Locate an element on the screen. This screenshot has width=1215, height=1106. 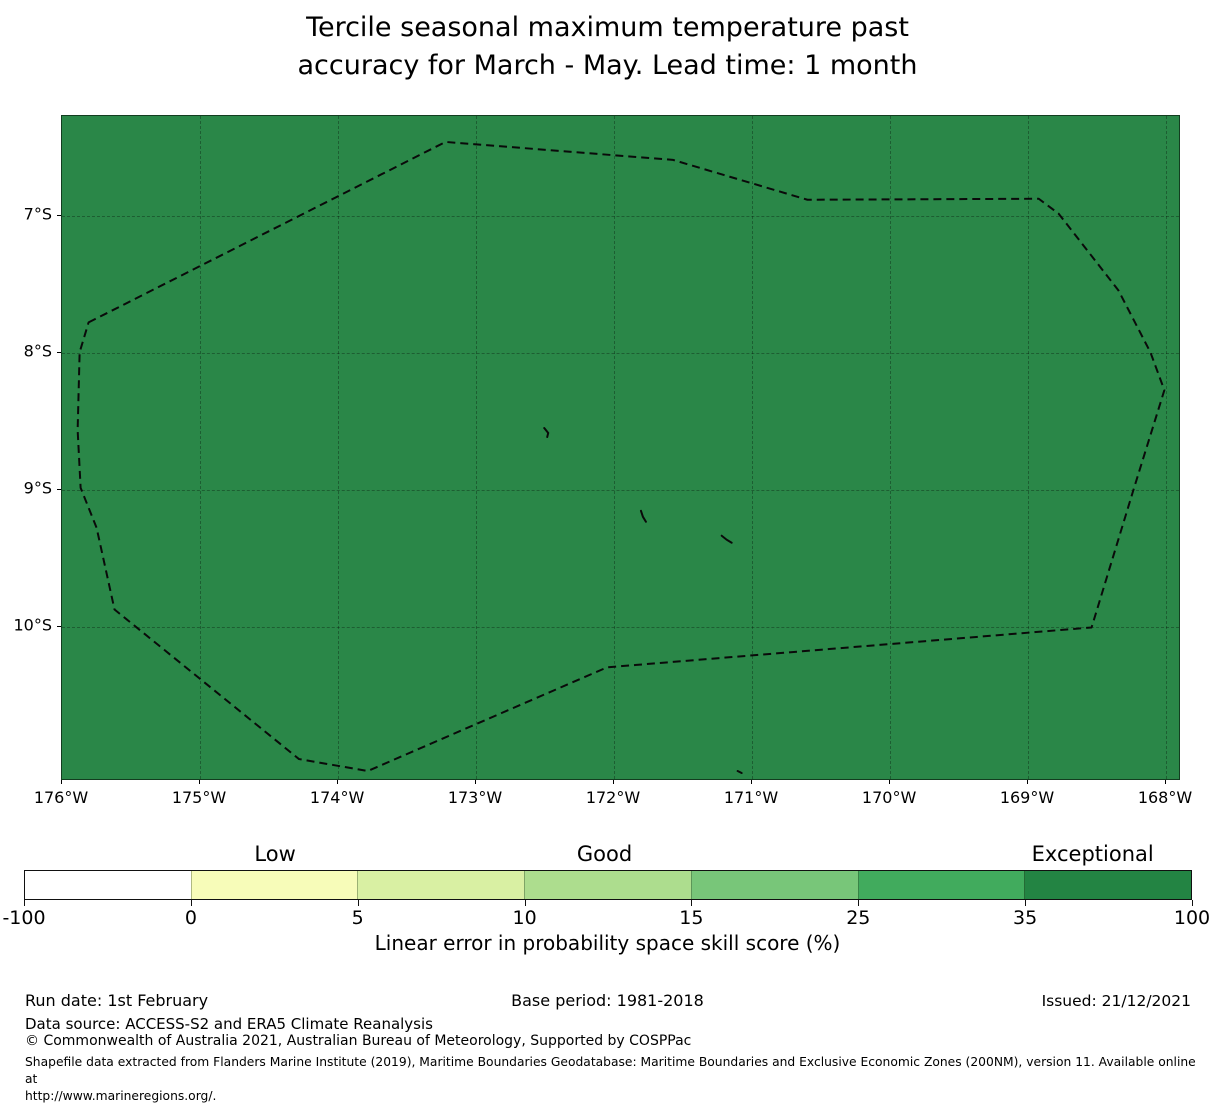
x-tick-label: 173°W is located at coordinates (475, 797).